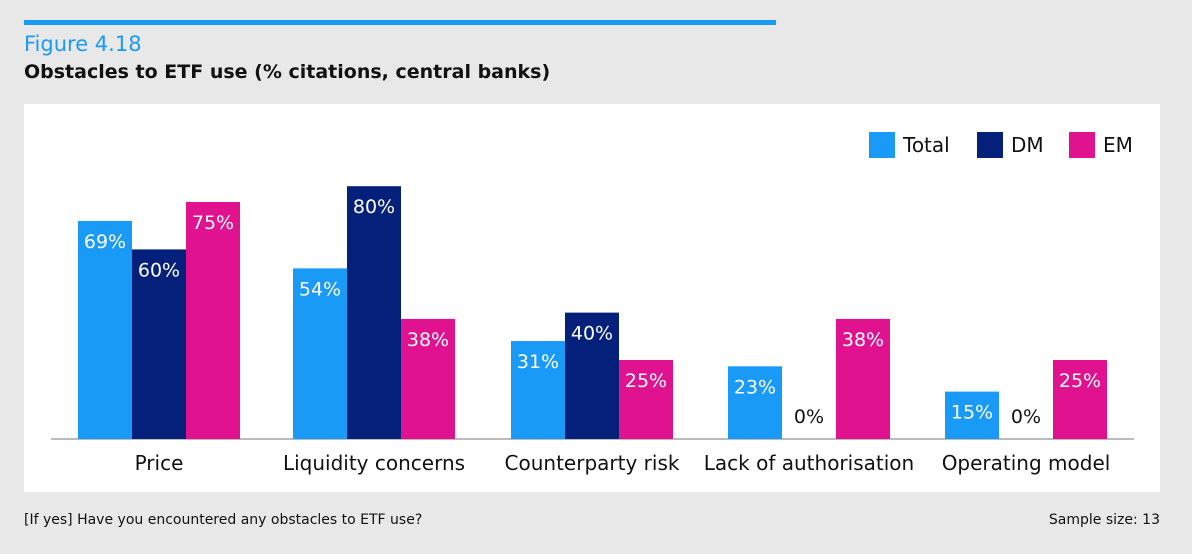  I want to click on category-label-2: Liquidity concerns, so click(374, 463).